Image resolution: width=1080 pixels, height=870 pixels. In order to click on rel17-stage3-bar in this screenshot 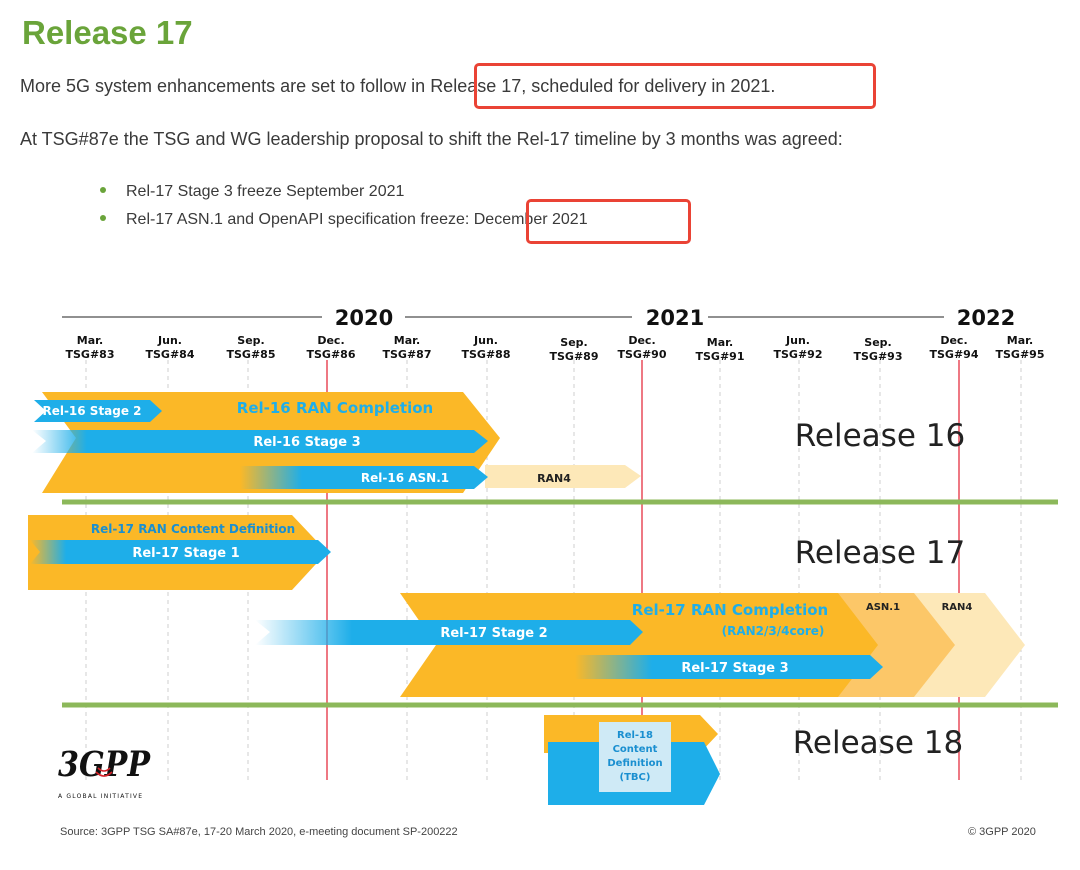, I will do `click(729, 667)`.